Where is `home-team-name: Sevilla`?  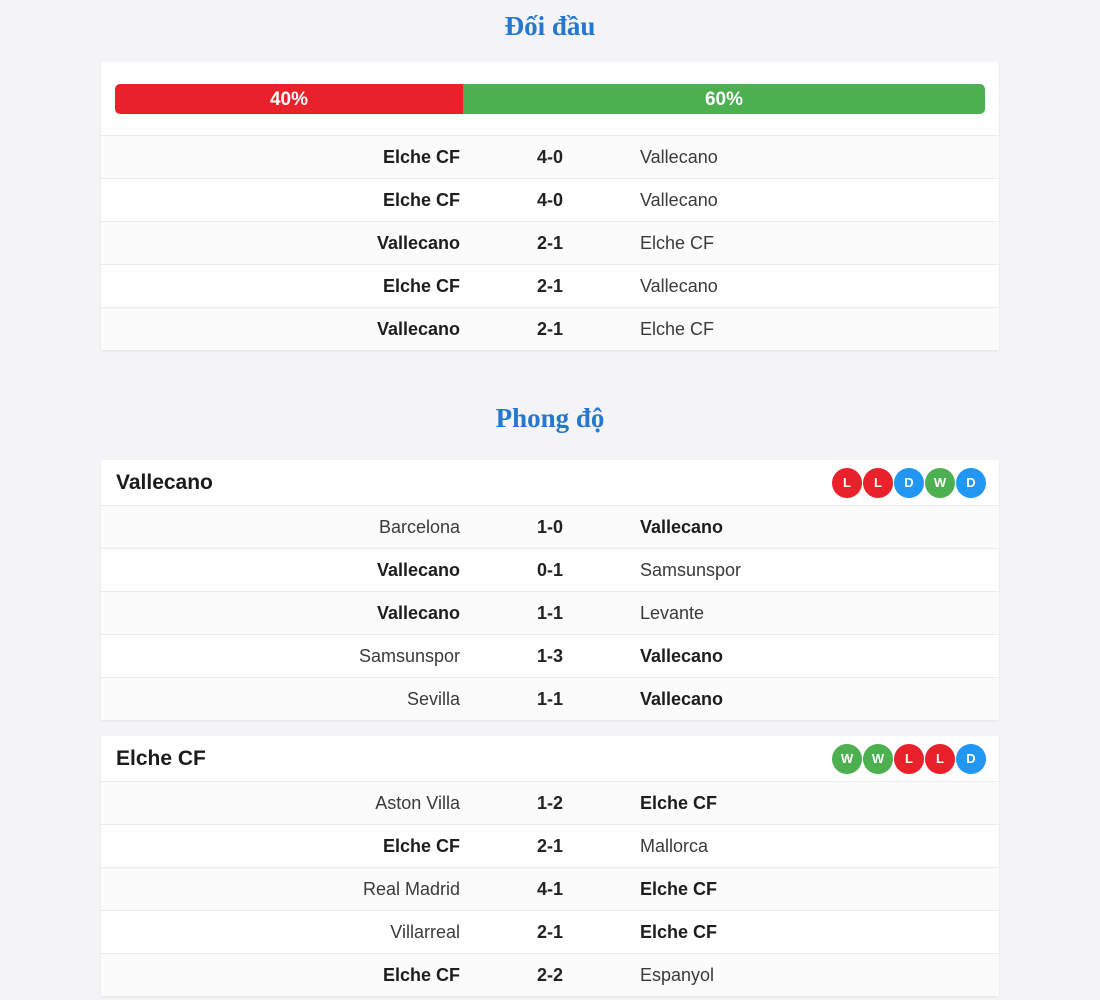
home-team-name: Sevilla is located at coordinates (433, 698).